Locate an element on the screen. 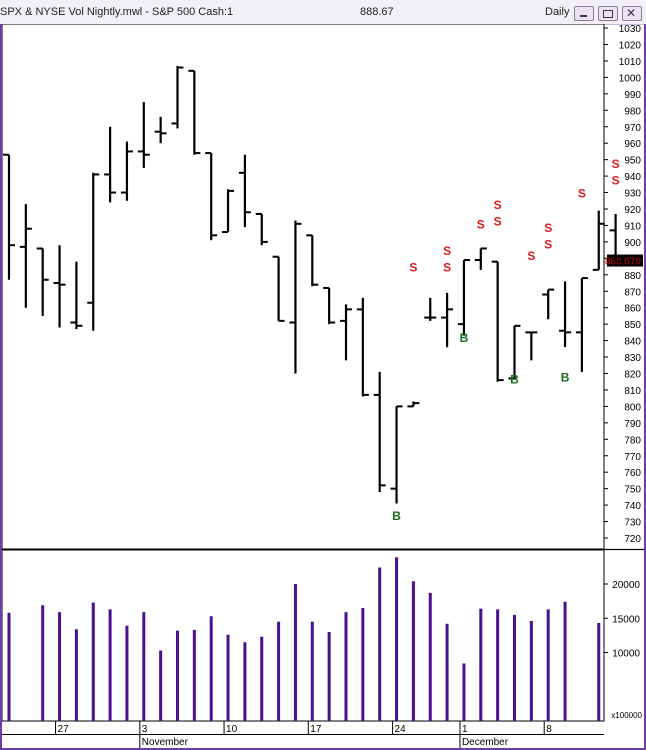 The image size is (646, 750). date-tick-label: 17 is located at coordinates (316, 729).